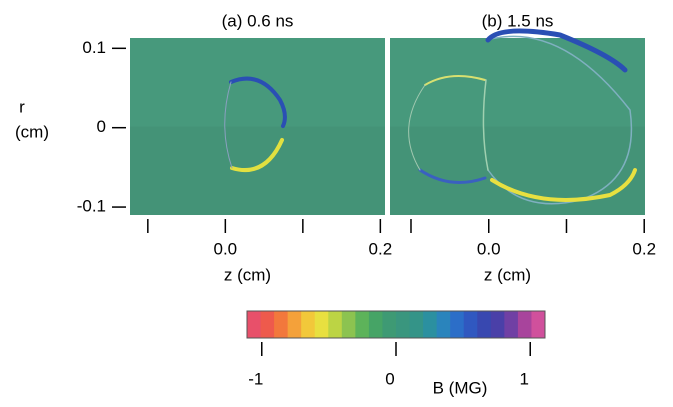 The image size is (673, 407). What do you see at coordinates (32, 131) in the screenshot?
I see `y-axis-label: (cm)` at bounding box center [32, 131].